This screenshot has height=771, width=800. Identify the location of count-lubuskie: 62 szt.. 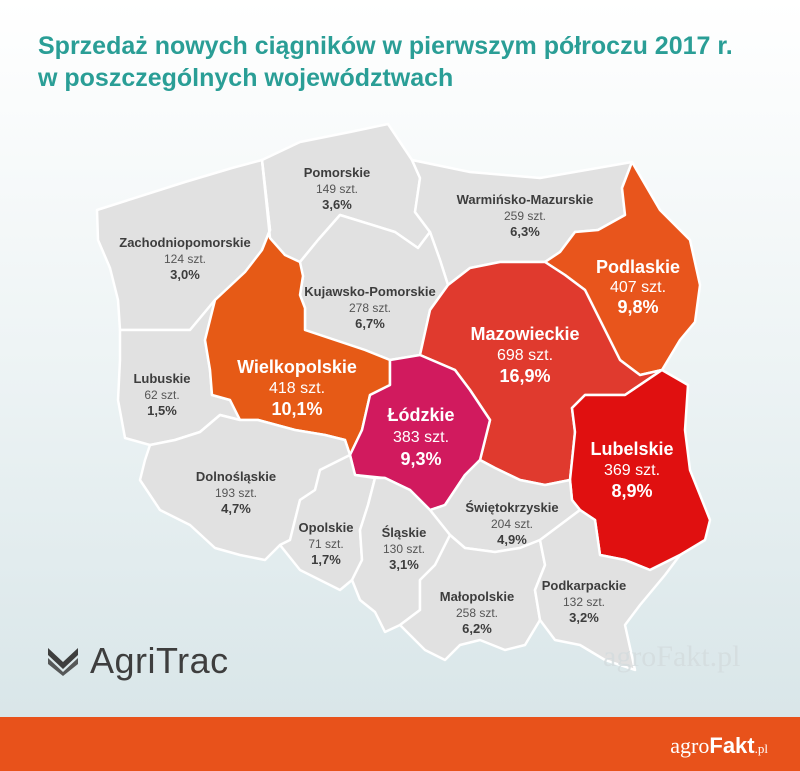
(161, 395).